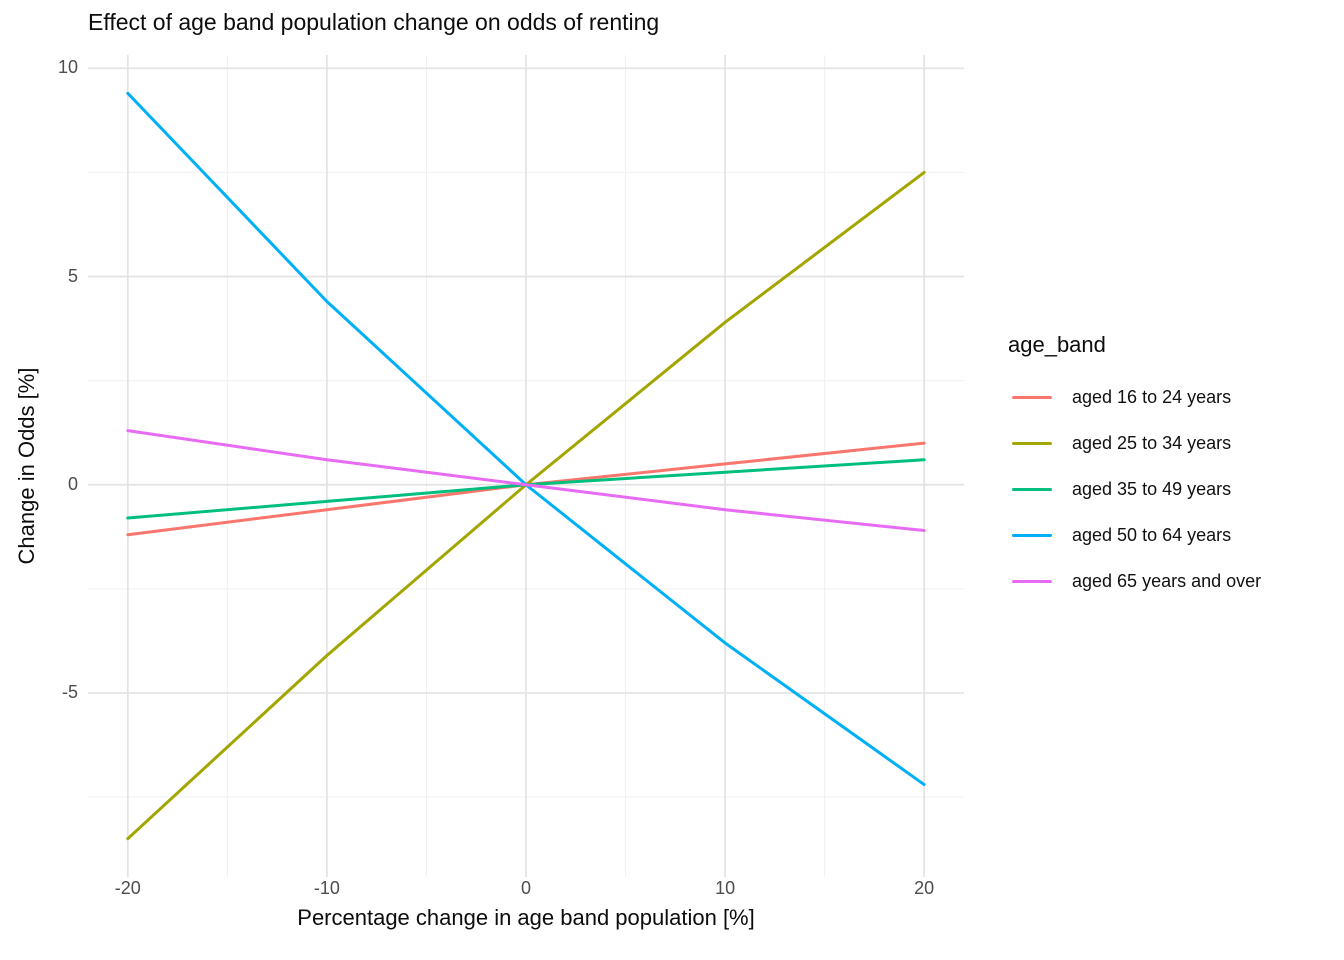 The image size is (1344, 960). I want to click on legend-item-label: aged 50 to 64 years, so click(1152, 534).